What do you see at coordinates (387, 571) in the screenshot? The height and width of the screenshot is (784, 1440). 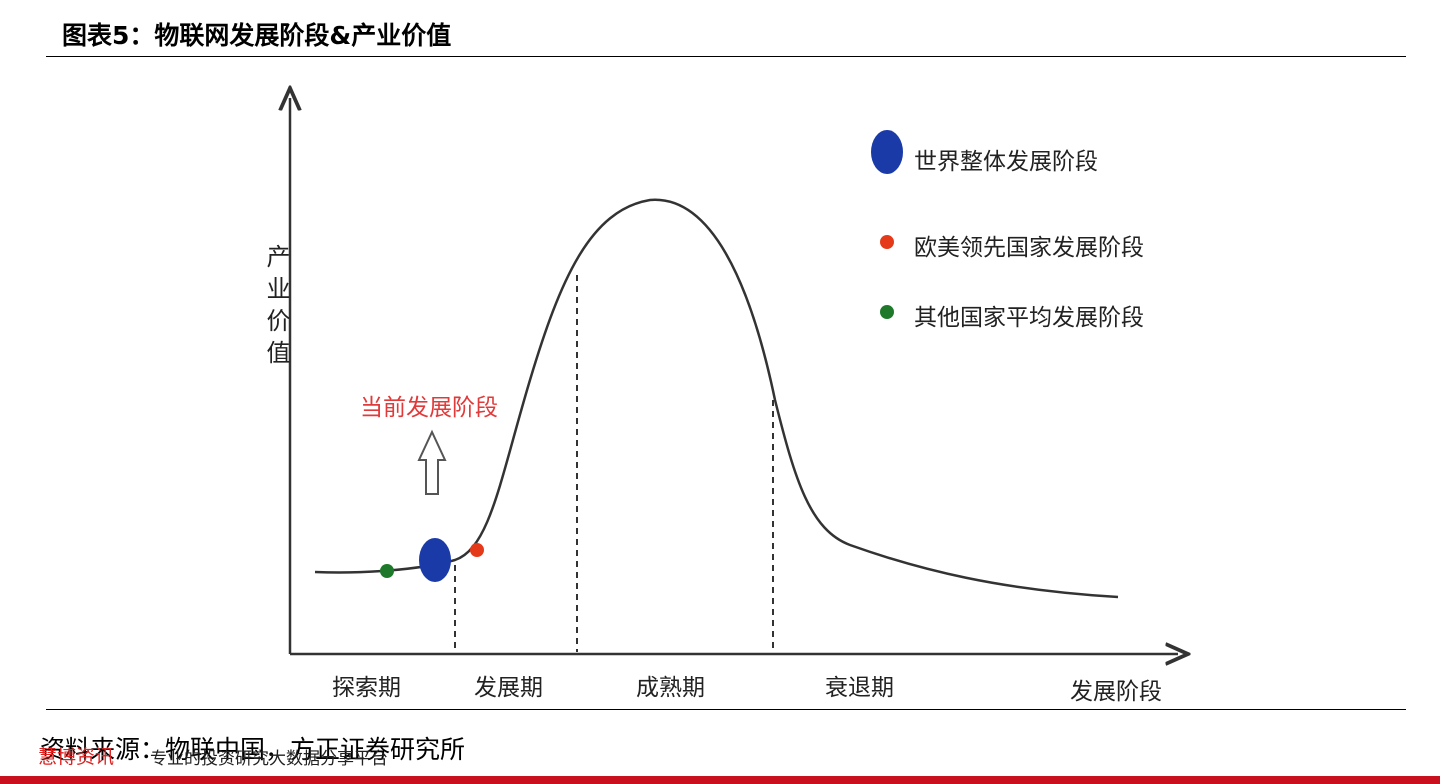 I see `other-countries-dot` at bounding box center [387, 571].